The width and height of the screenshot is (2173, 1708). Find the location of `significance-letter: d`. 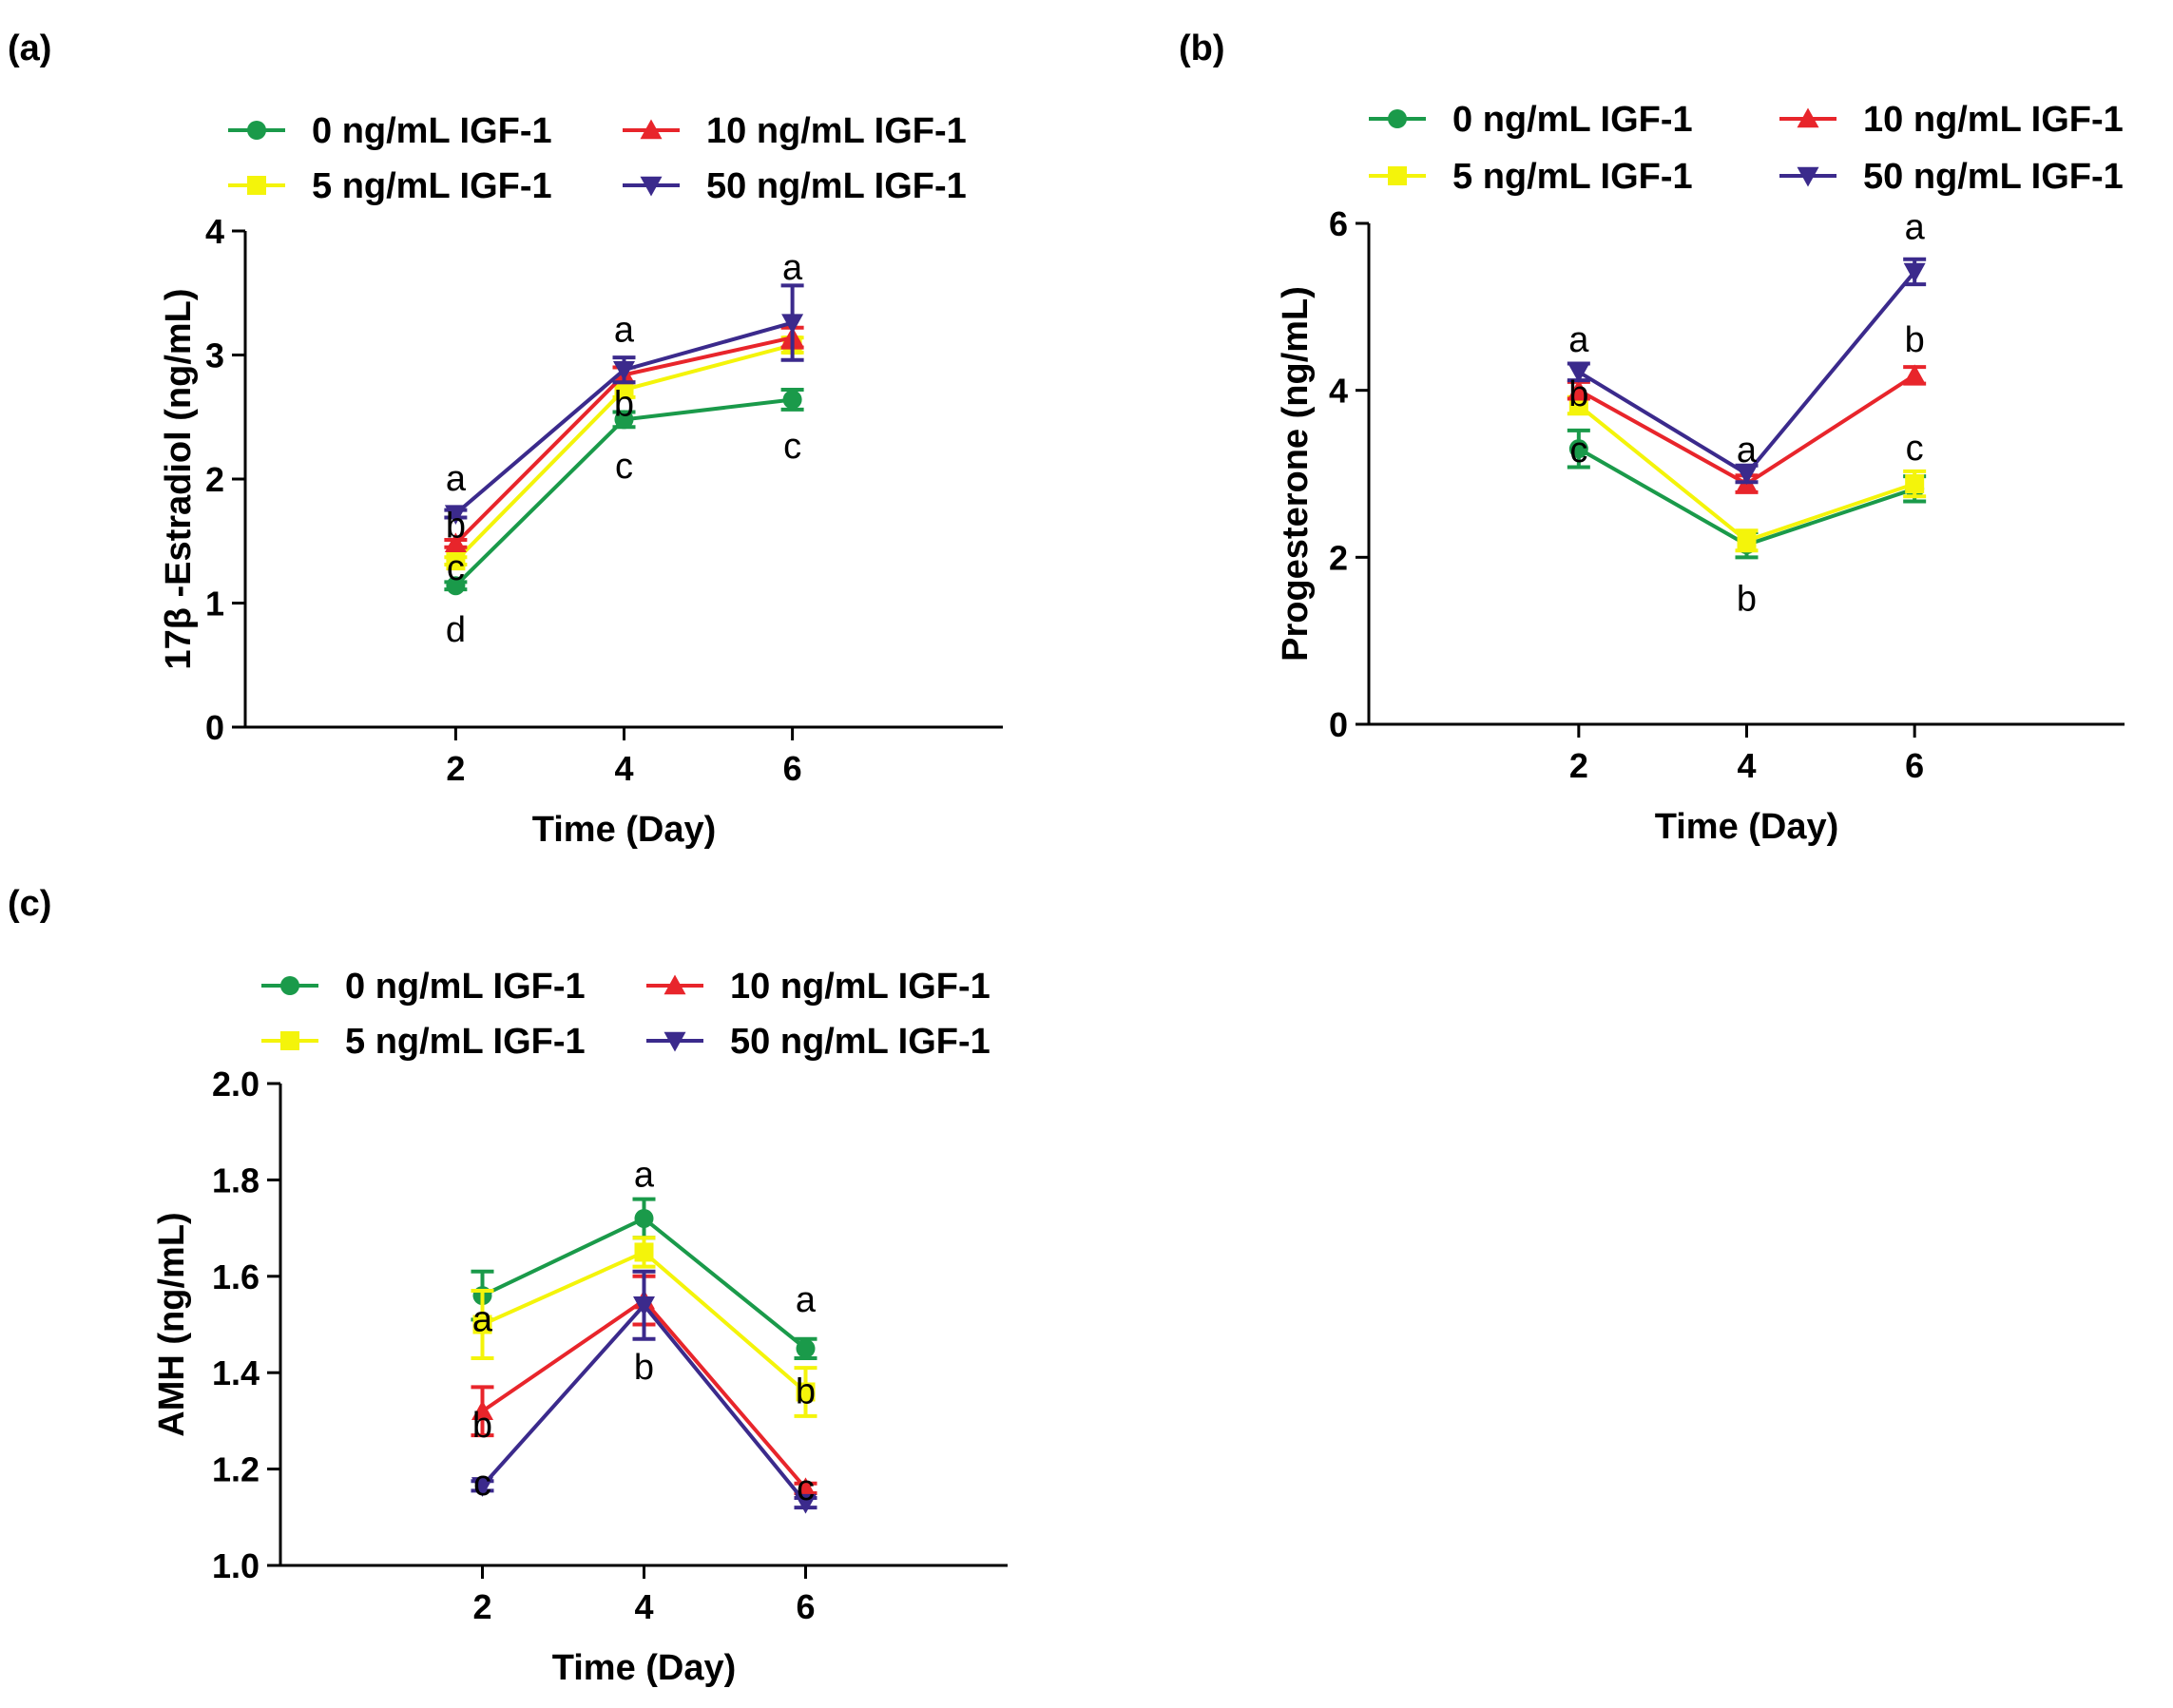

significance-letter: d is located at coordinates (456, 630).